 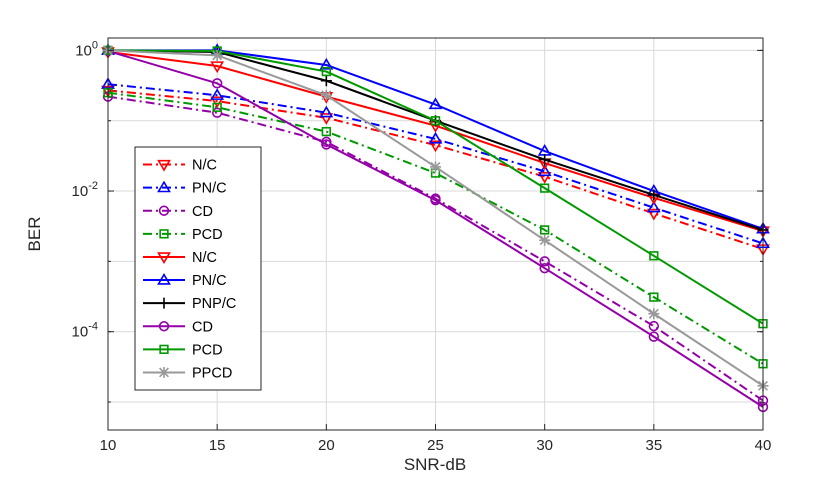 I want to click on y-axis-title: BER, so click(x=34, y=234).